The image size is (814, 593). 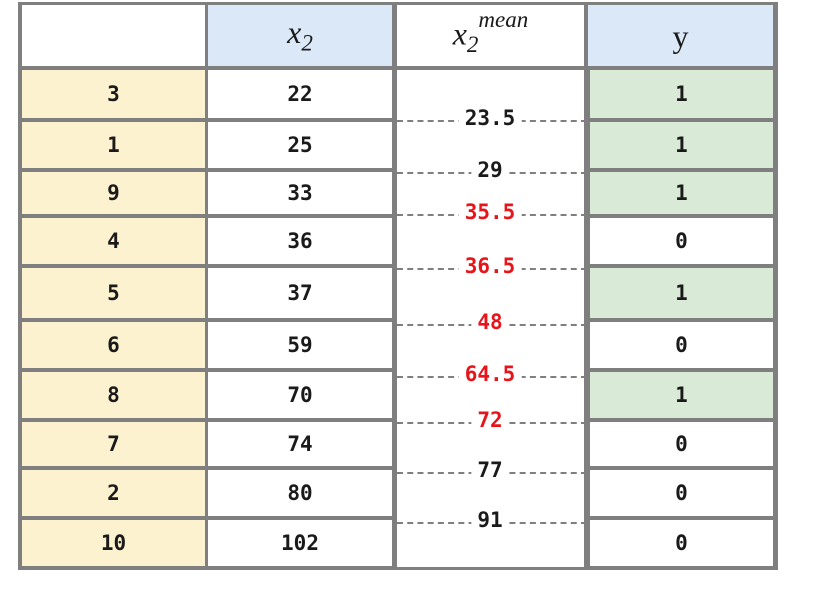 What do you see at coordinates (490, 470) in the screenshot?
I see `mean-value-label: 77` at bounding box center [490, 470].